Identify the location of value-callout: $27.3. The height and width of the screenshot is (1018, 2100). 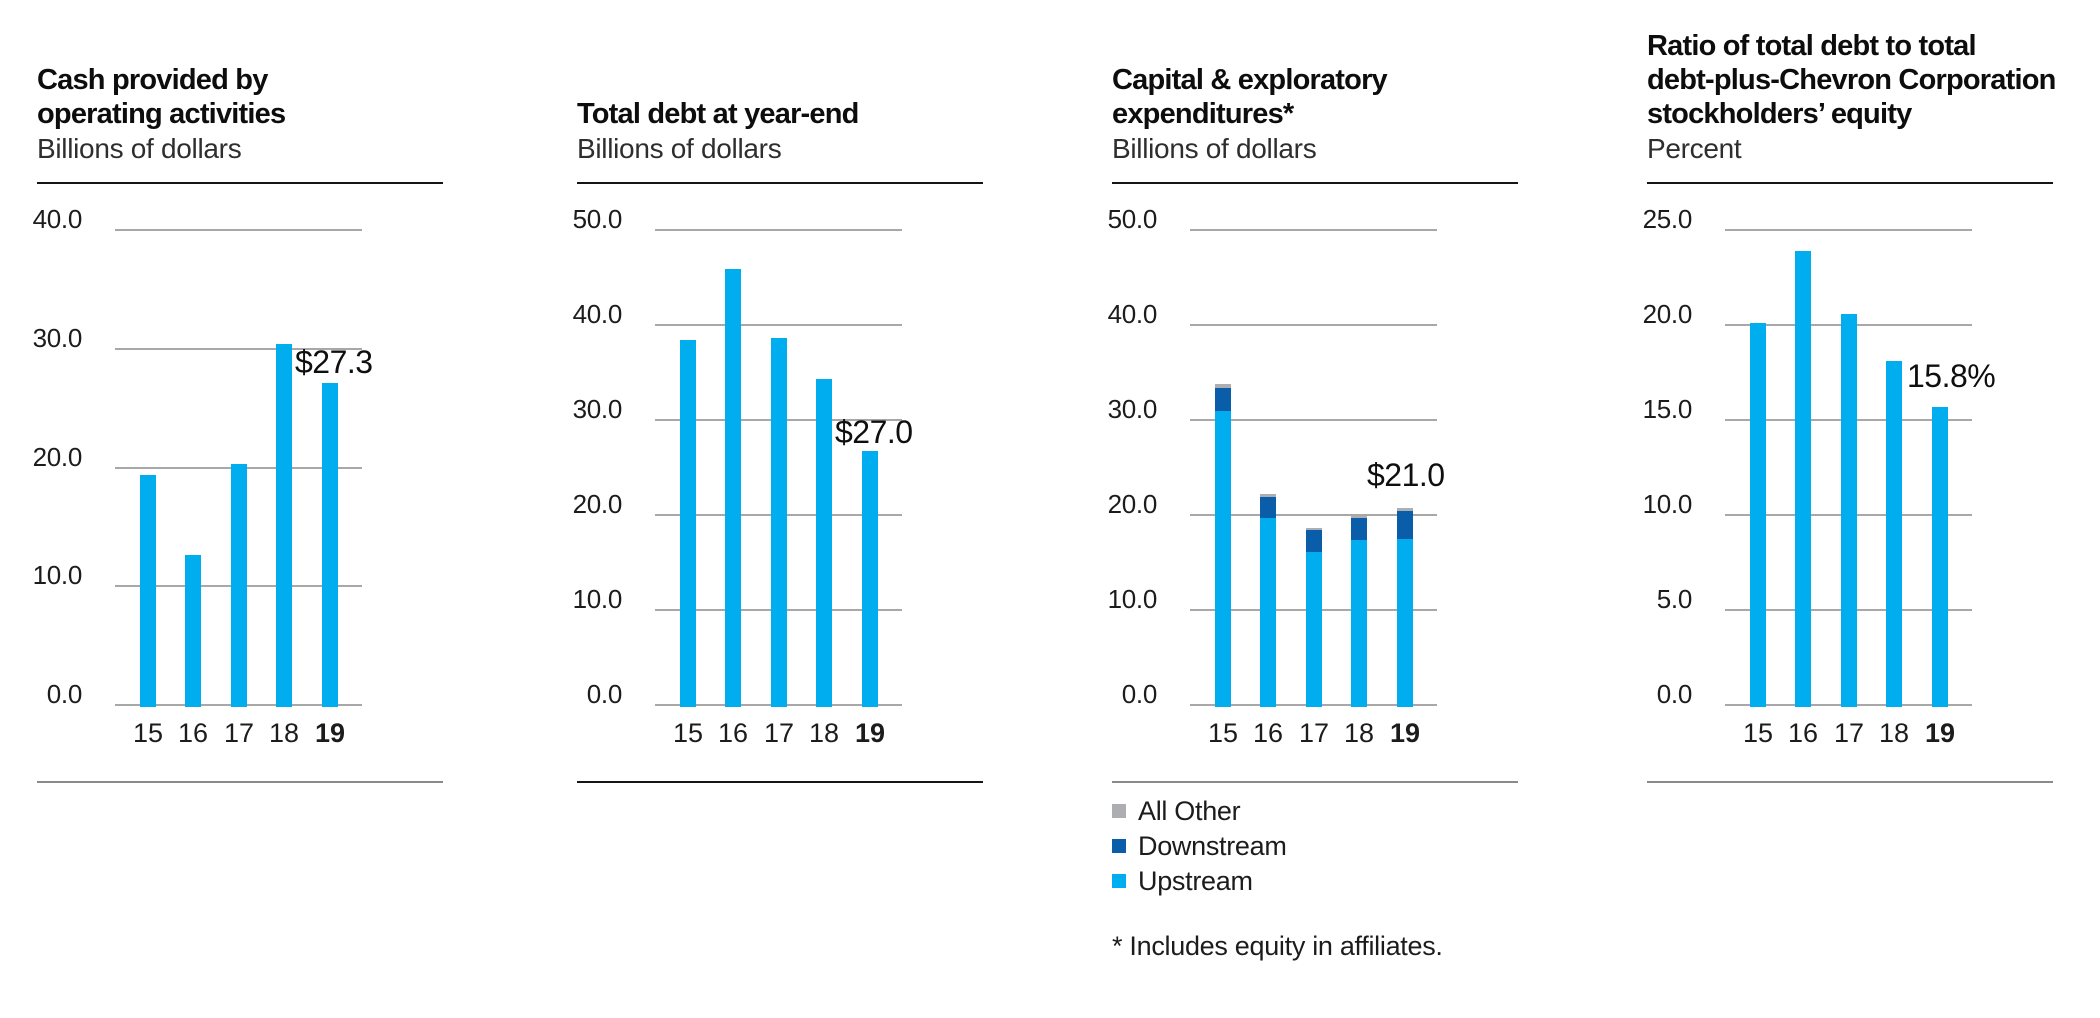
(334, 362).